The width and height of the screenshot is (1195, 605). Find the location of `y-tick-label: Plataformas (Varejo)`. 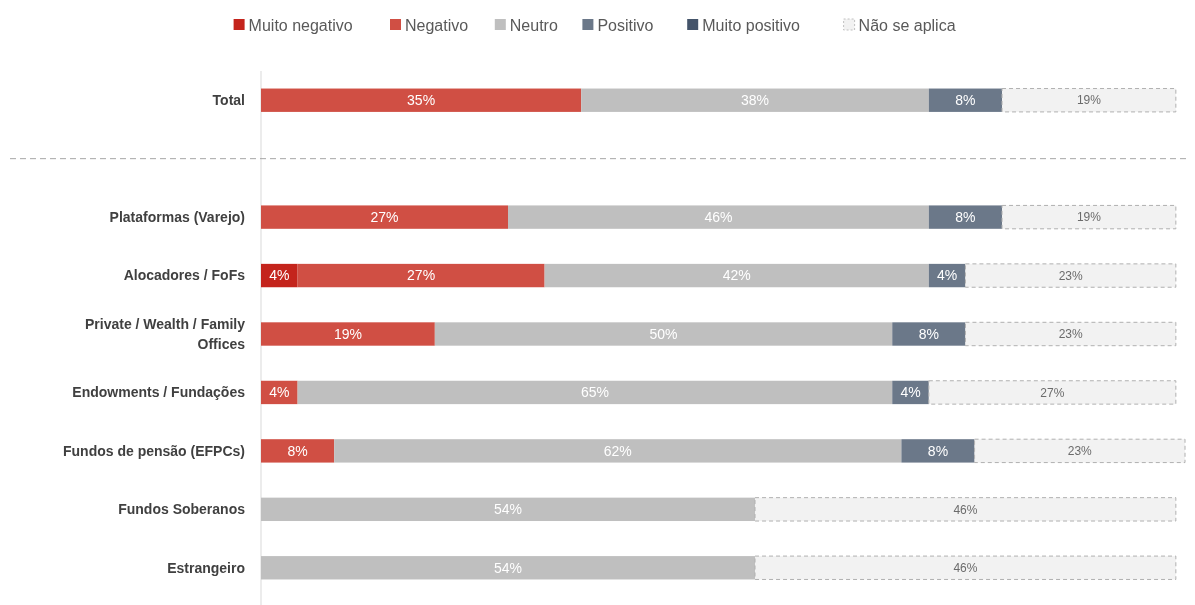

y-tick-label: Plataformas (Varejo) is located at coordinates (177, 217).